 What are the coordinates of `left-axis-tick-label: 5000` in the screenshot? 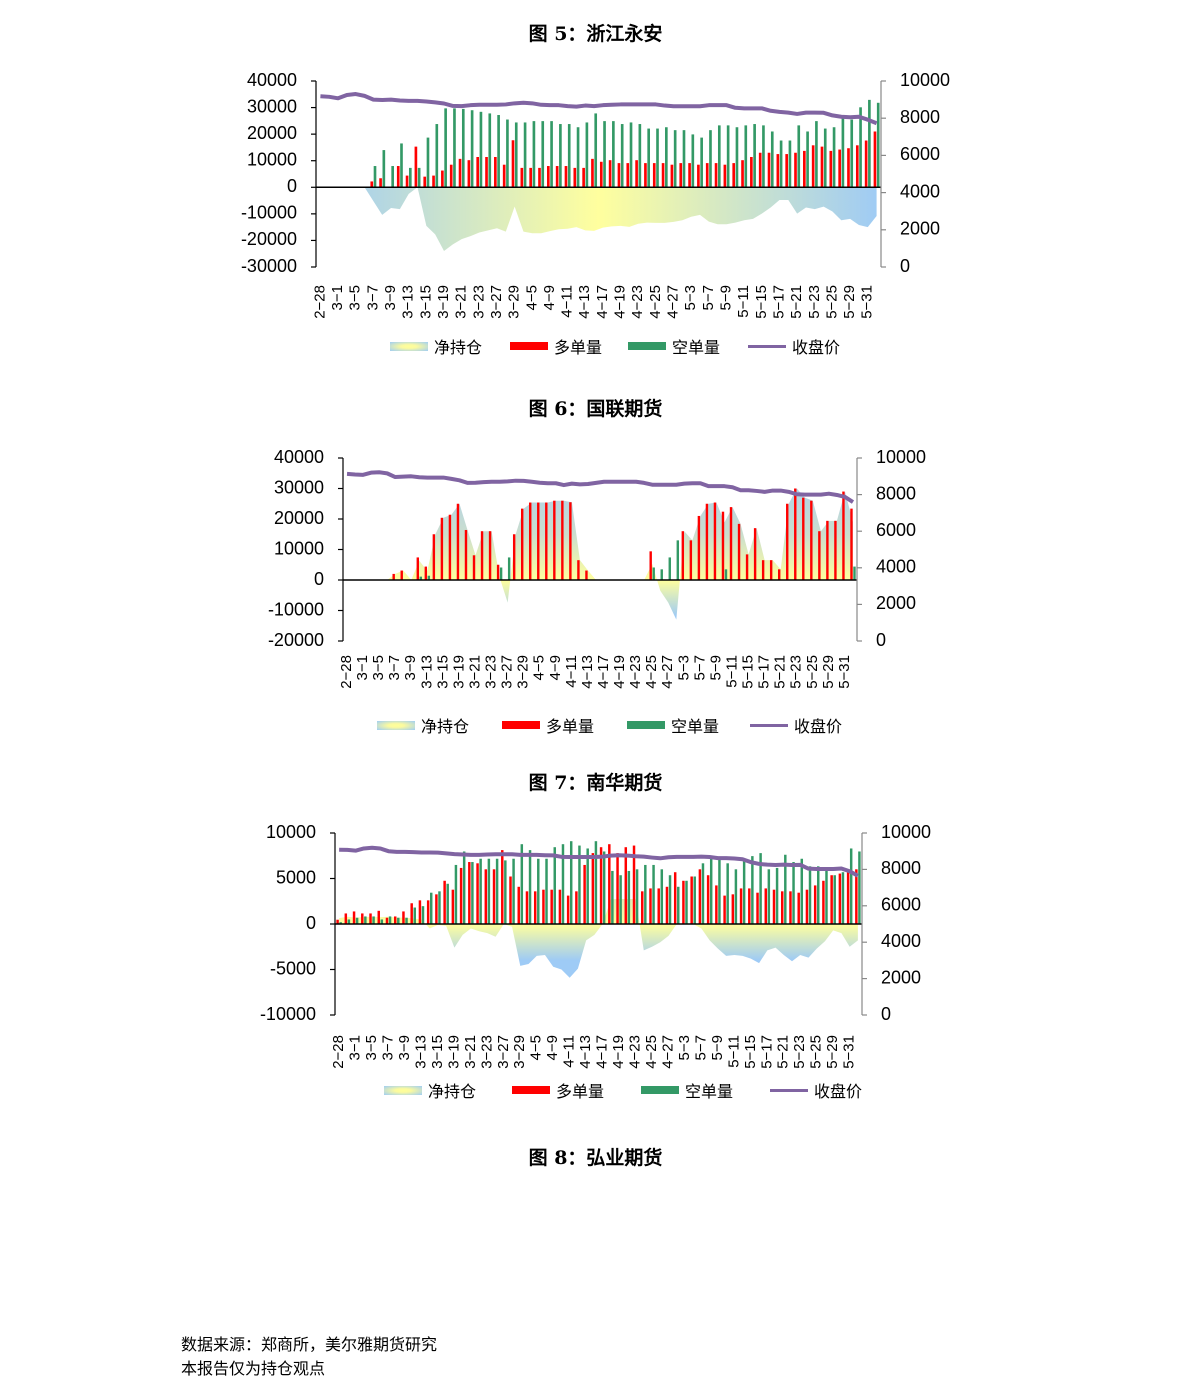 It's located at (296, 877).